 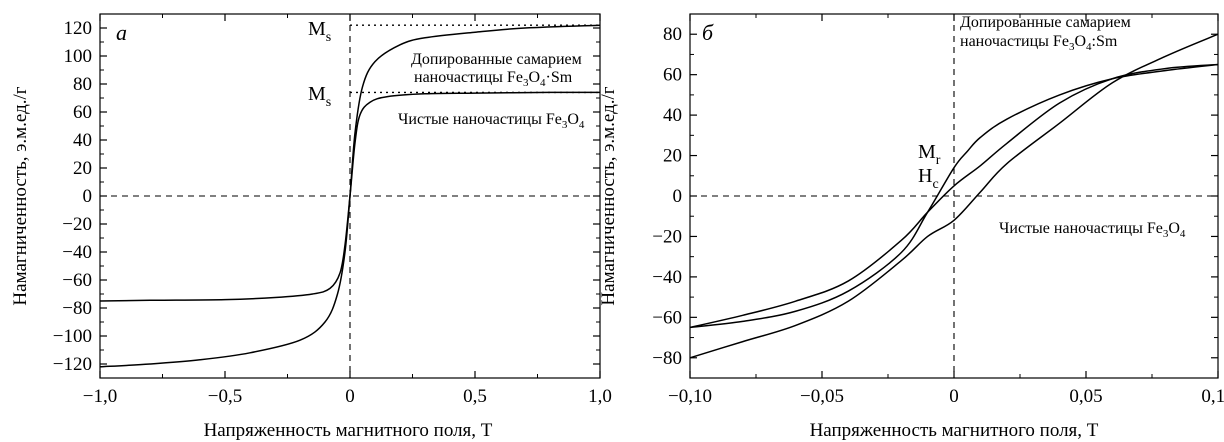 What do you see at coordinates (690, 396) in the screenshot?
I see `x-tick-label: −0,10` at bounding box center [690, 396].